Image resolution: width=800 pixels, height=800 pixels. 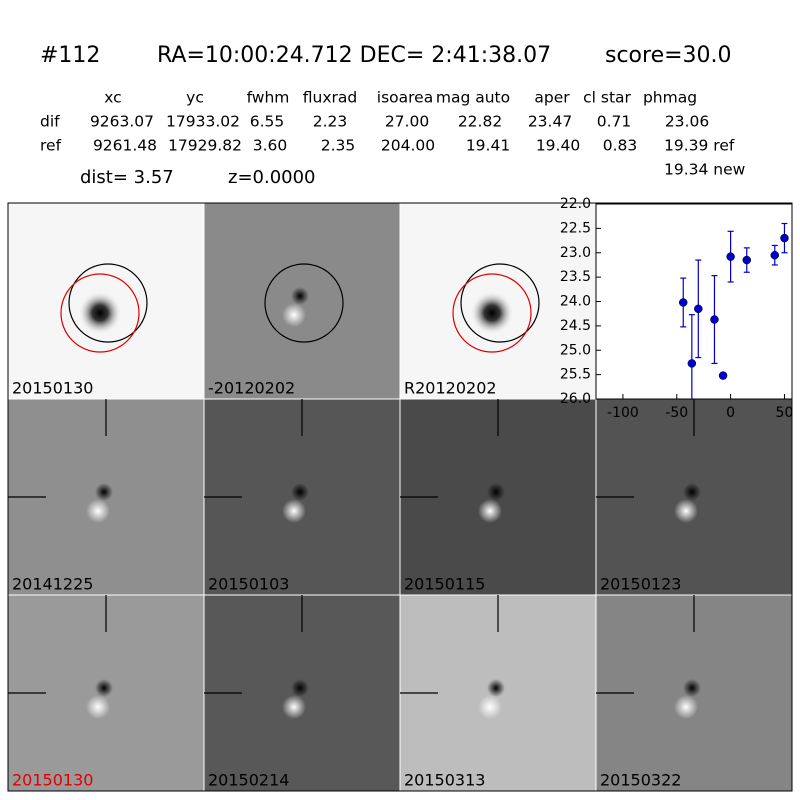 What do you see at coordinates (70, 55) in the screenshot?
I see `object-id: #112` at bounding box center [70, 55].